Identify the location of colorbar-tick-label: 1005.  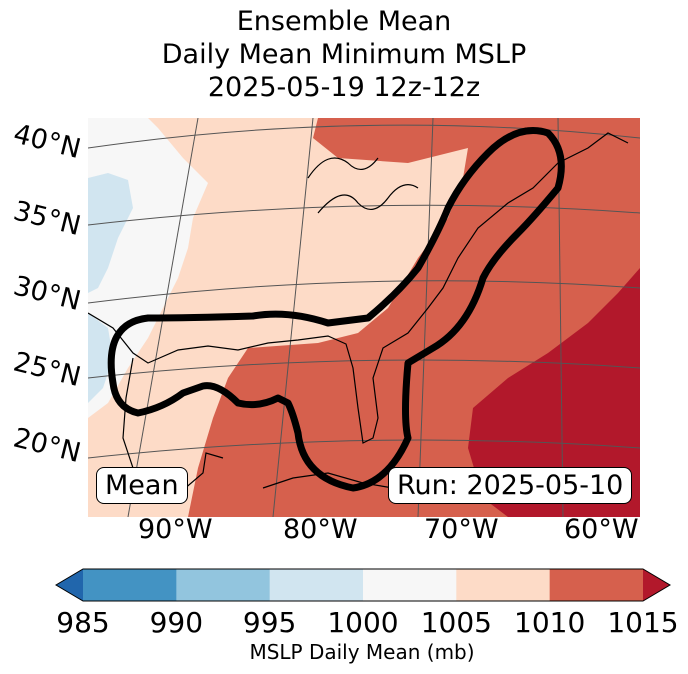
(456, 622).